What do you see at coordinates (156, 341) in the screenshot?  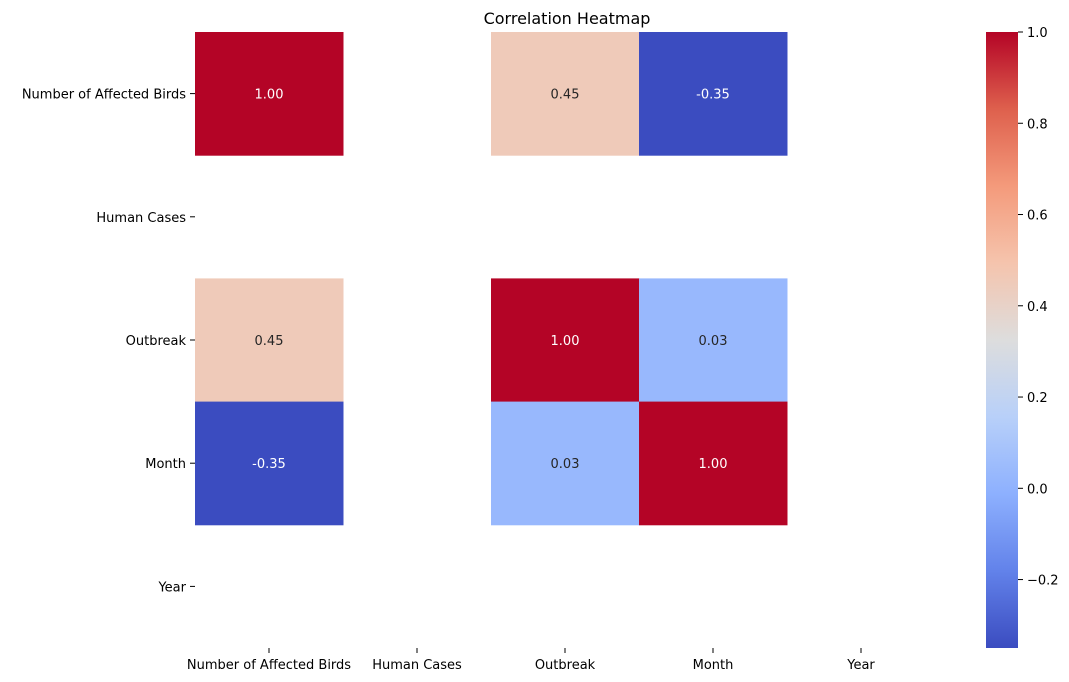 I see `y-tick-label: Outbreak` at bounding box center [156, 341].